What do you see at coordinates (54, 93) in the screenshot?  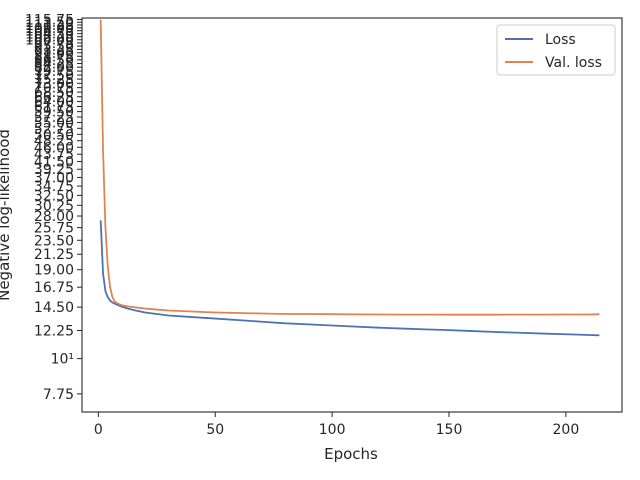 I see `y-tick-label: 68.50` at bounding box center [54, 93].